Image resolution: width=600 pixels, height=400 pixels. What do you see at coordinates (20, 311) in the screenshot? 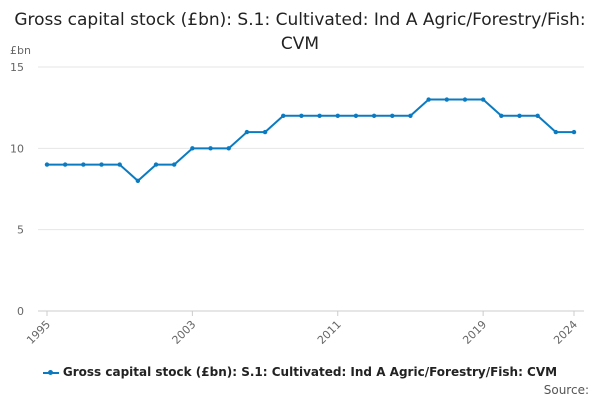
I see `y-tick-label: 0` at bounding box center [20, 311].